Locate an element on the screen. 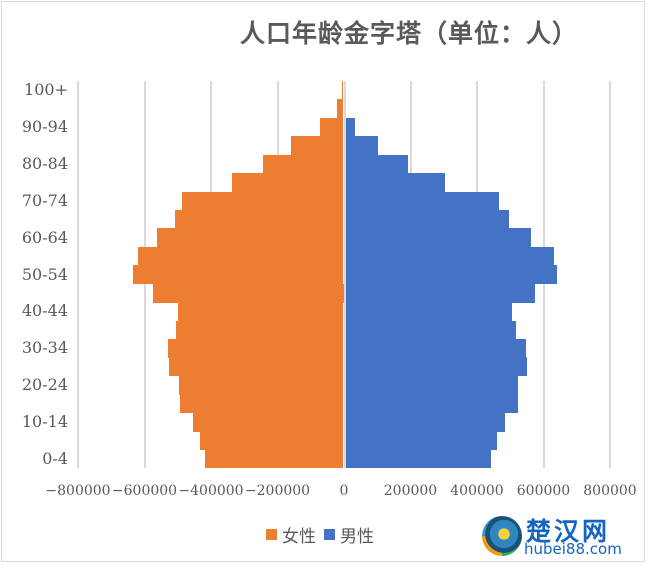  x-tick-label: −400000 is located at coordinates (211, 491).